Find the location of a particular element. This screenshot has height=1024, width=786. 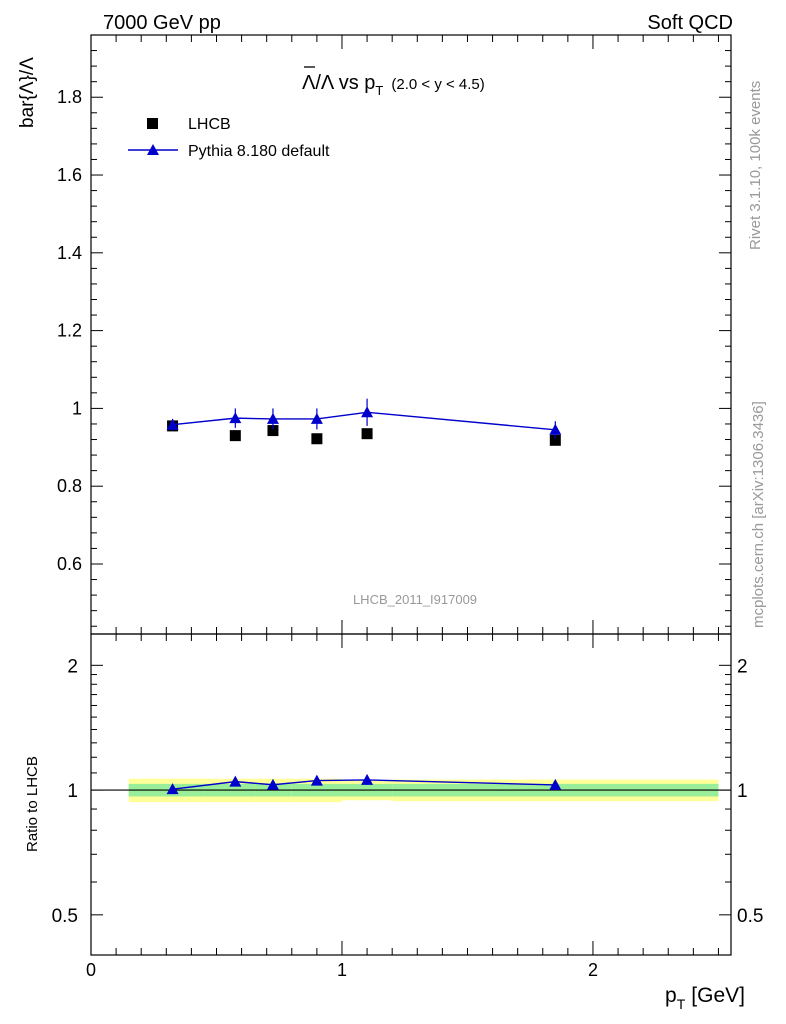

title-subscript: T is located at coordinates (379, 90).